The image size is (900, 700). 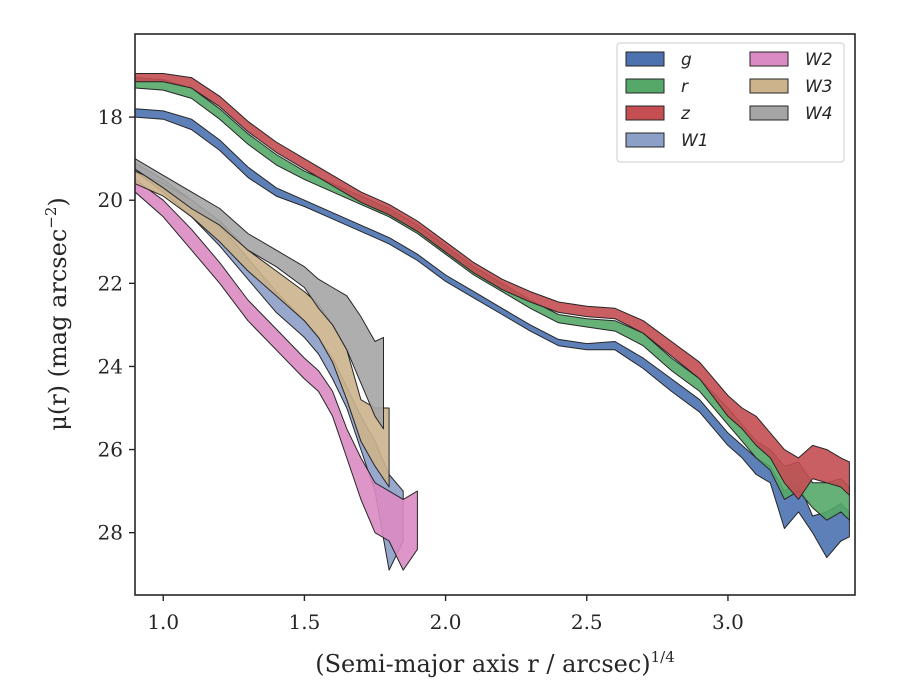 I want to click on legend-swatch-g, so click(x=645, y=59).